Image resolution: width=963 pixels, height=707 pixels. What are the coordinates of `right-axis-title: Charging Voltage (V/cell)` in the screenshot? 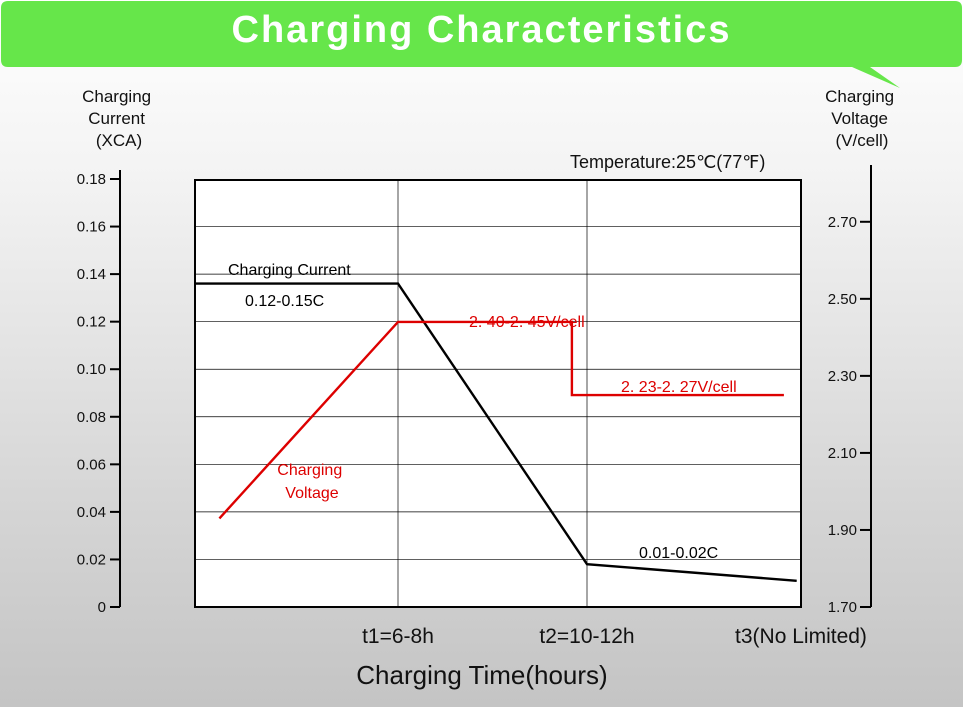 It's located at (862, 118).